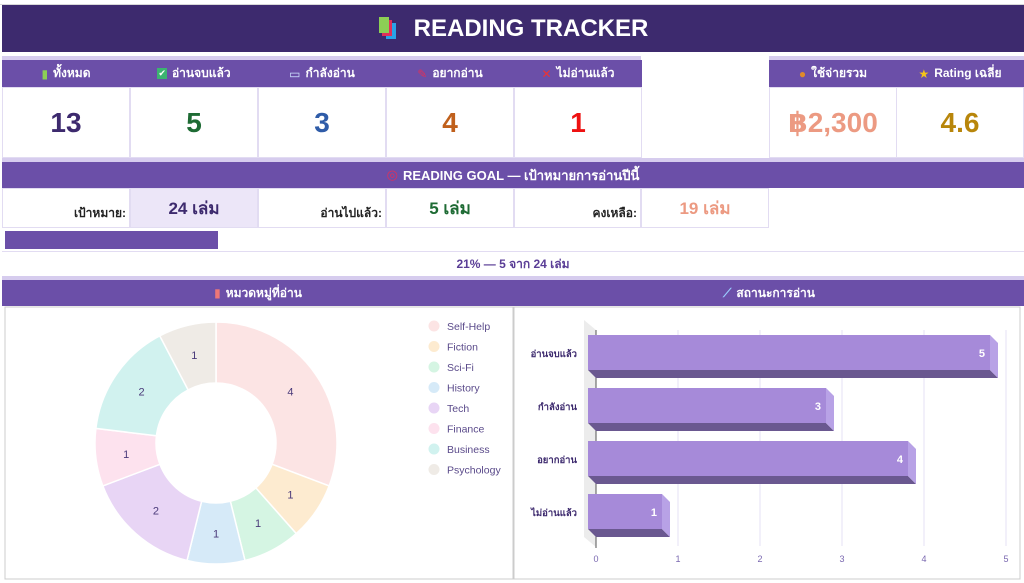 This screenshot has height=583, width=1024. I want to click on open-book-icon: ▭, so click(295, 73).